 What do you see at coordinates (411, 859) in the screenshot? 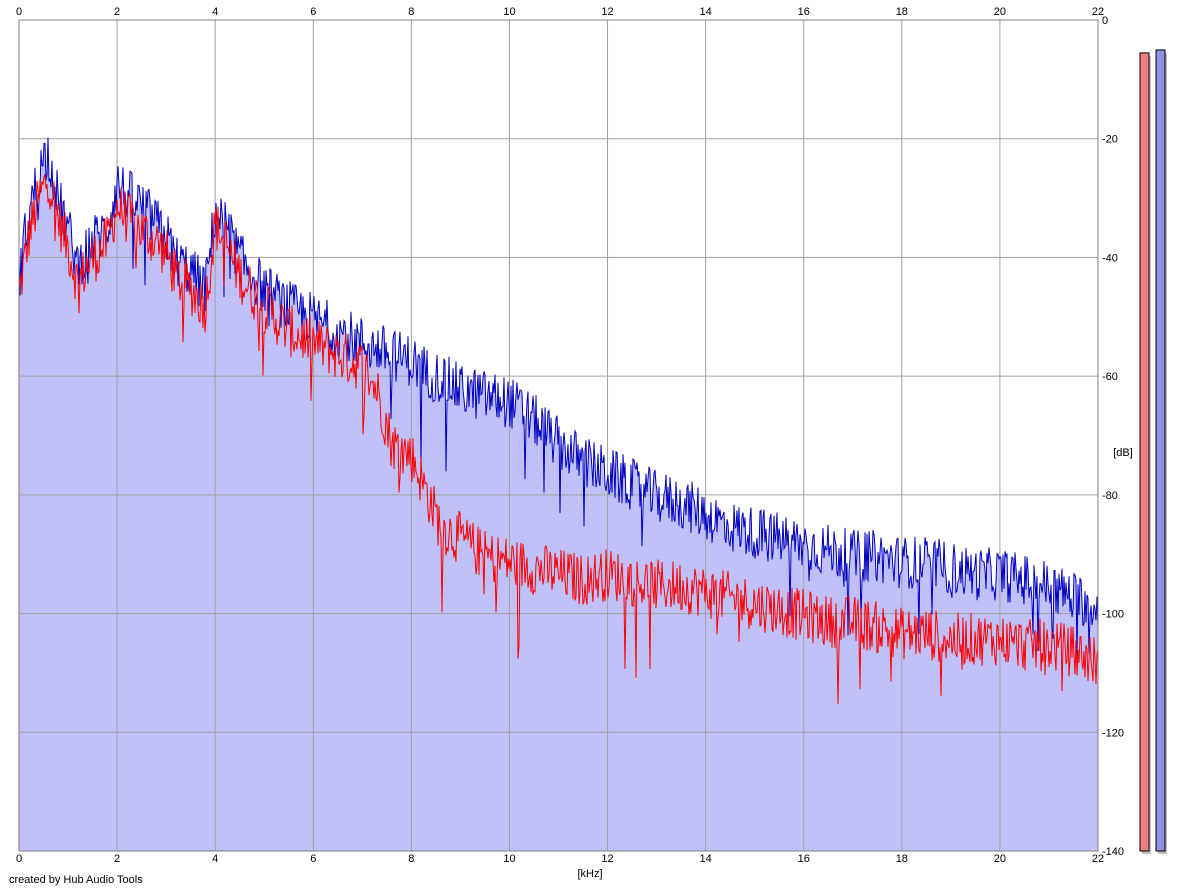
I see `x-tick-label-bottom: 8` at bounding box center [411, 859].